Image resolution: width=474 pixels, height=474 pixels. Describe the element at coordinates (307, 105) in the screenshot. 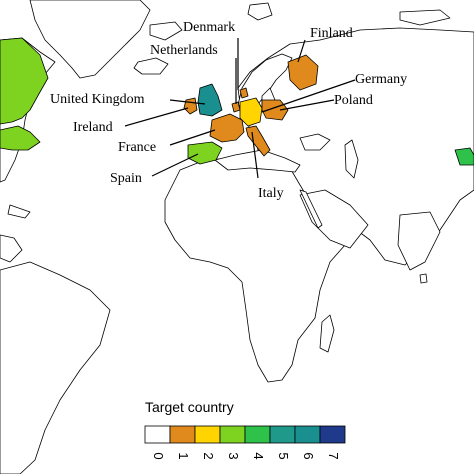

I see `leader-line-poland` at that location.